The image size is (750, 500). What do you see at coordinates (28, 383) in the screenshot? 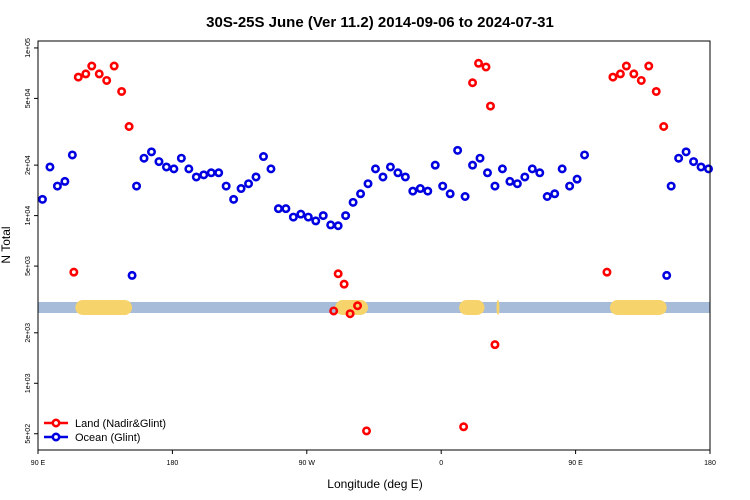
I see `y-tick-label: 1e+03` at bounding box center [28, 383].